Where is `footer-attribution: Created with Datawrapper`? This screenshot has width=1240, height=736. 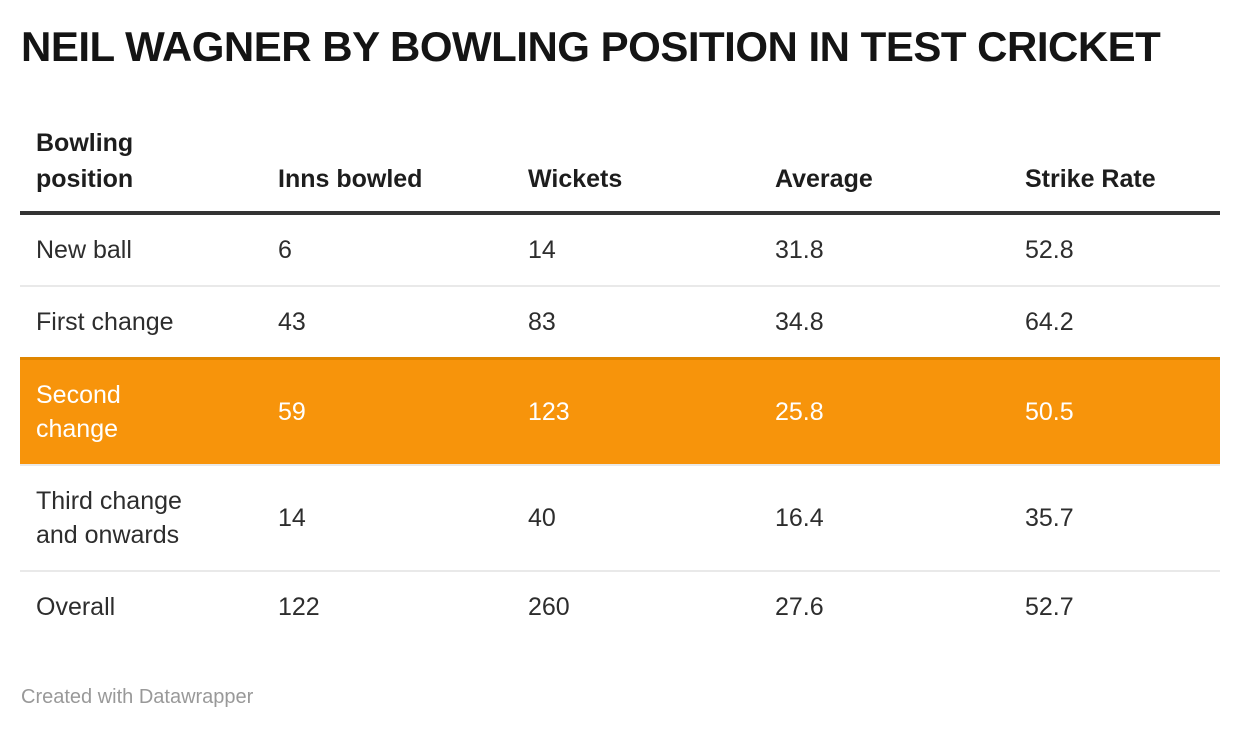
footer-attribution: Created with Datawrapper is located at coordinates (137, 697).